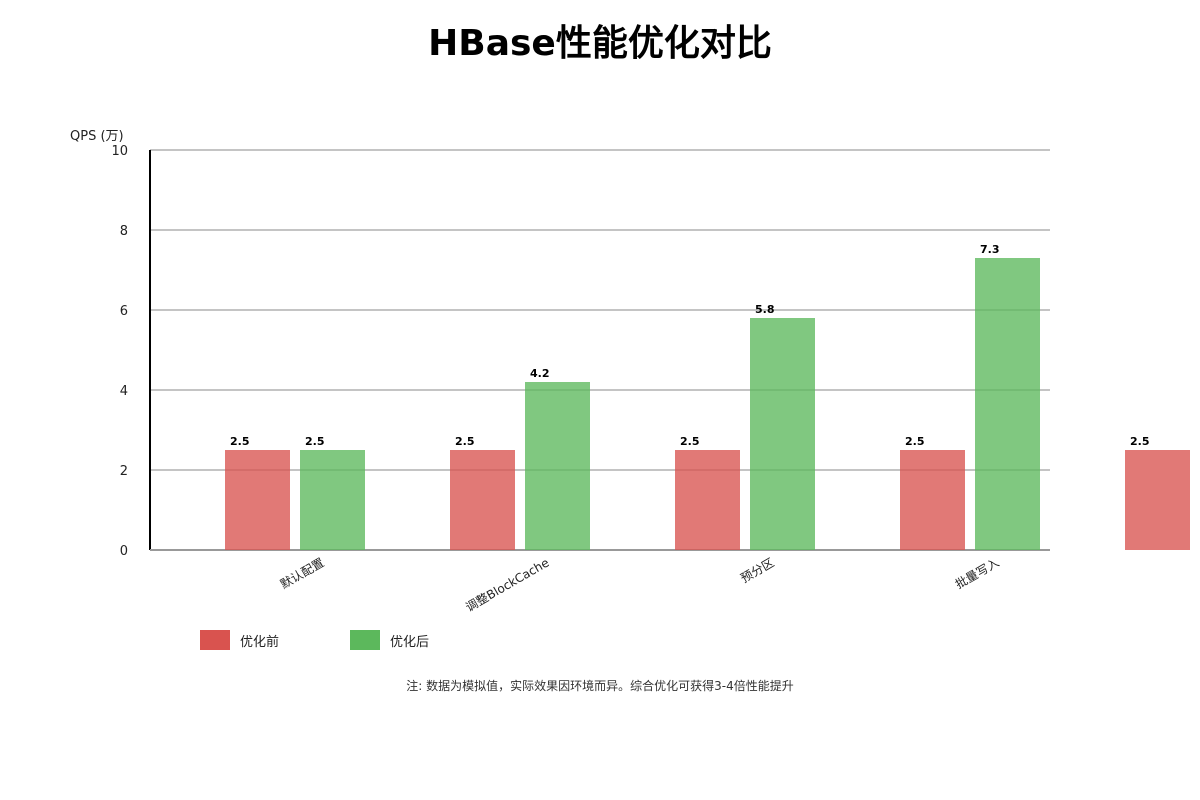 This screenshot has width=1200, height=800. Describe the element at coordinates (410, 642) in the screenshot. I see `legend-label-after: 优化后` at that location.